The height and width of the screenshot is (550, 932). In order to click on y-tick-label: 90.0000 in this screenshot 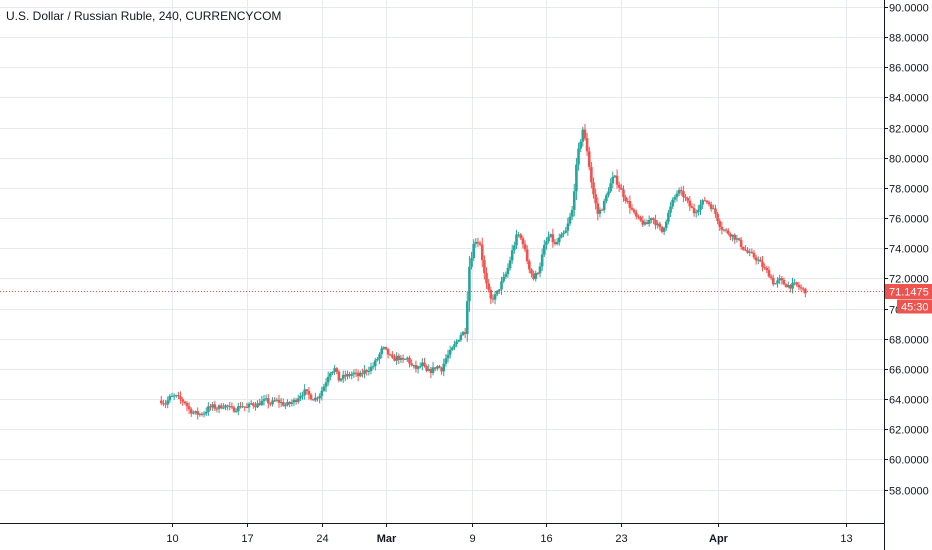, I will do `click(909, 9)`.